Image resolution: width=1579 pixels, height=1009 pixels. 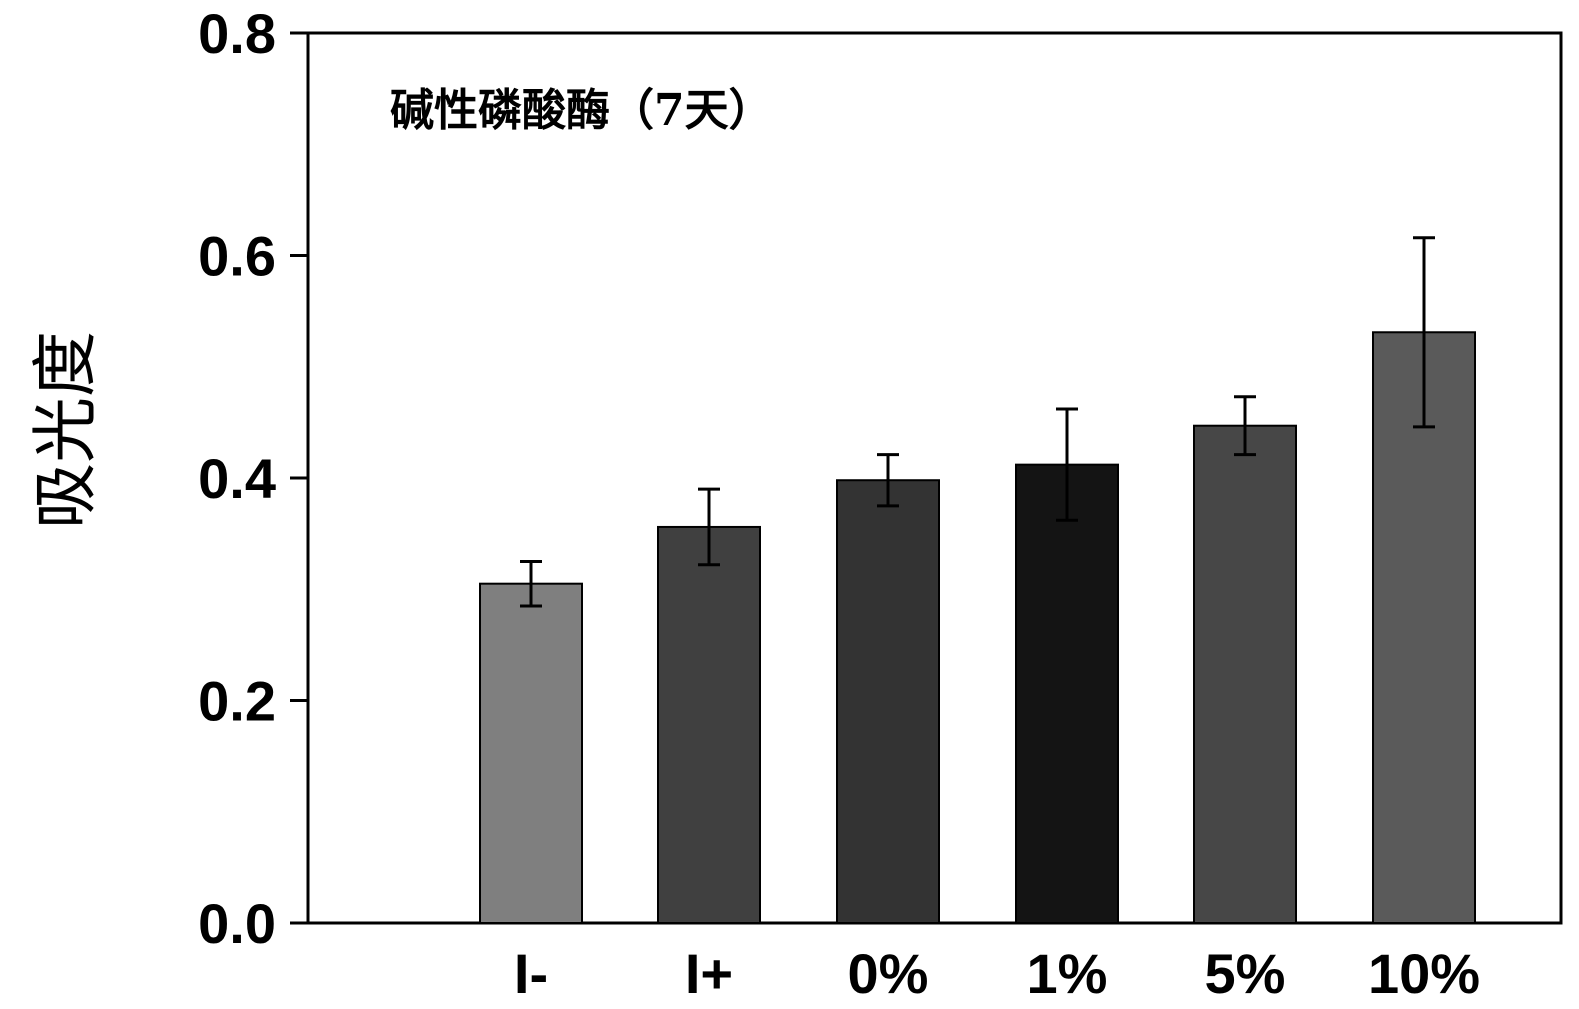 I want to click on bar-I-, so click(x=531, y=753).